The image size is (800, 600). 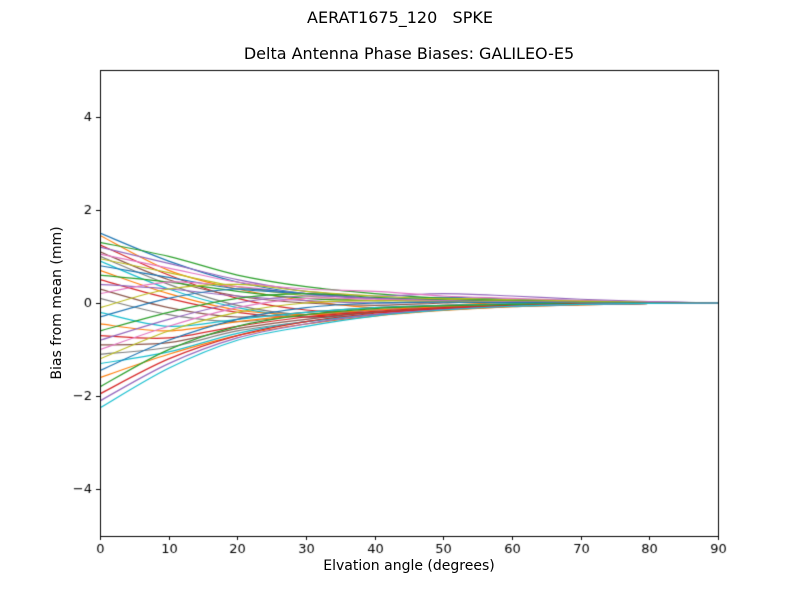 I want to click on y-axis-label: Bias from mean (mm), so click(x=57, y=303).